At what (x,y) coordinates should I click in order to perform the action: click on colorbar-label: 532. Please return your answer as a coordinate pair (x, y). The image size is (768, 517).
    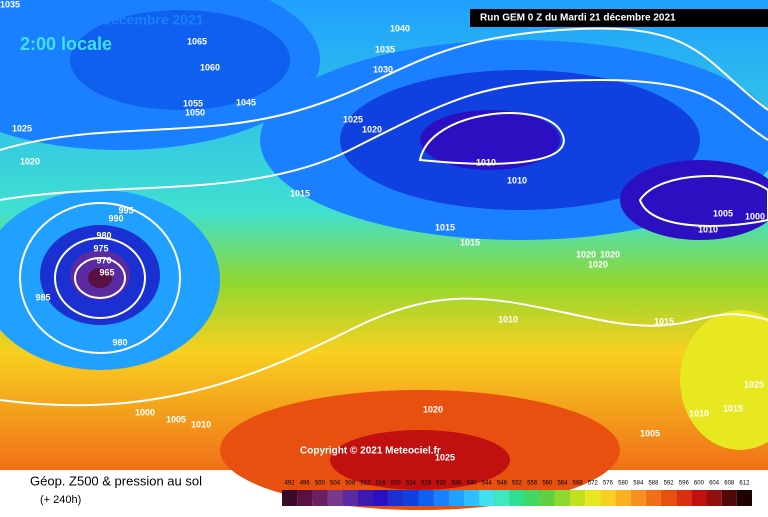
    Looking at the image, I should click on (441, 484).